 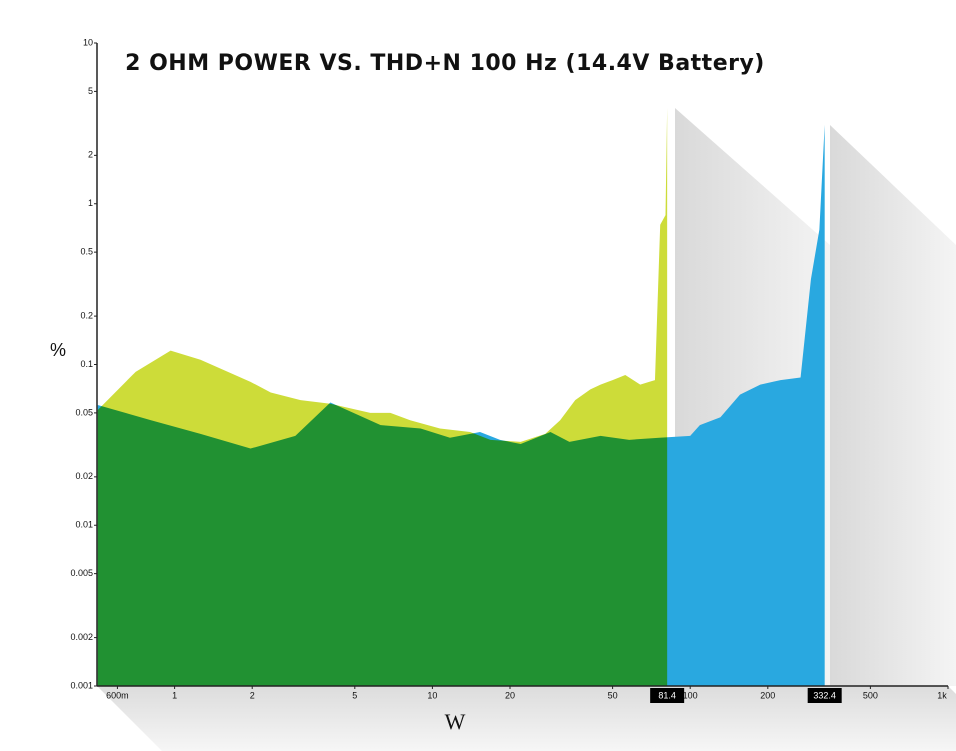 I want to click on highlight-tick-label: 81.4, so click(x=667, y=695).